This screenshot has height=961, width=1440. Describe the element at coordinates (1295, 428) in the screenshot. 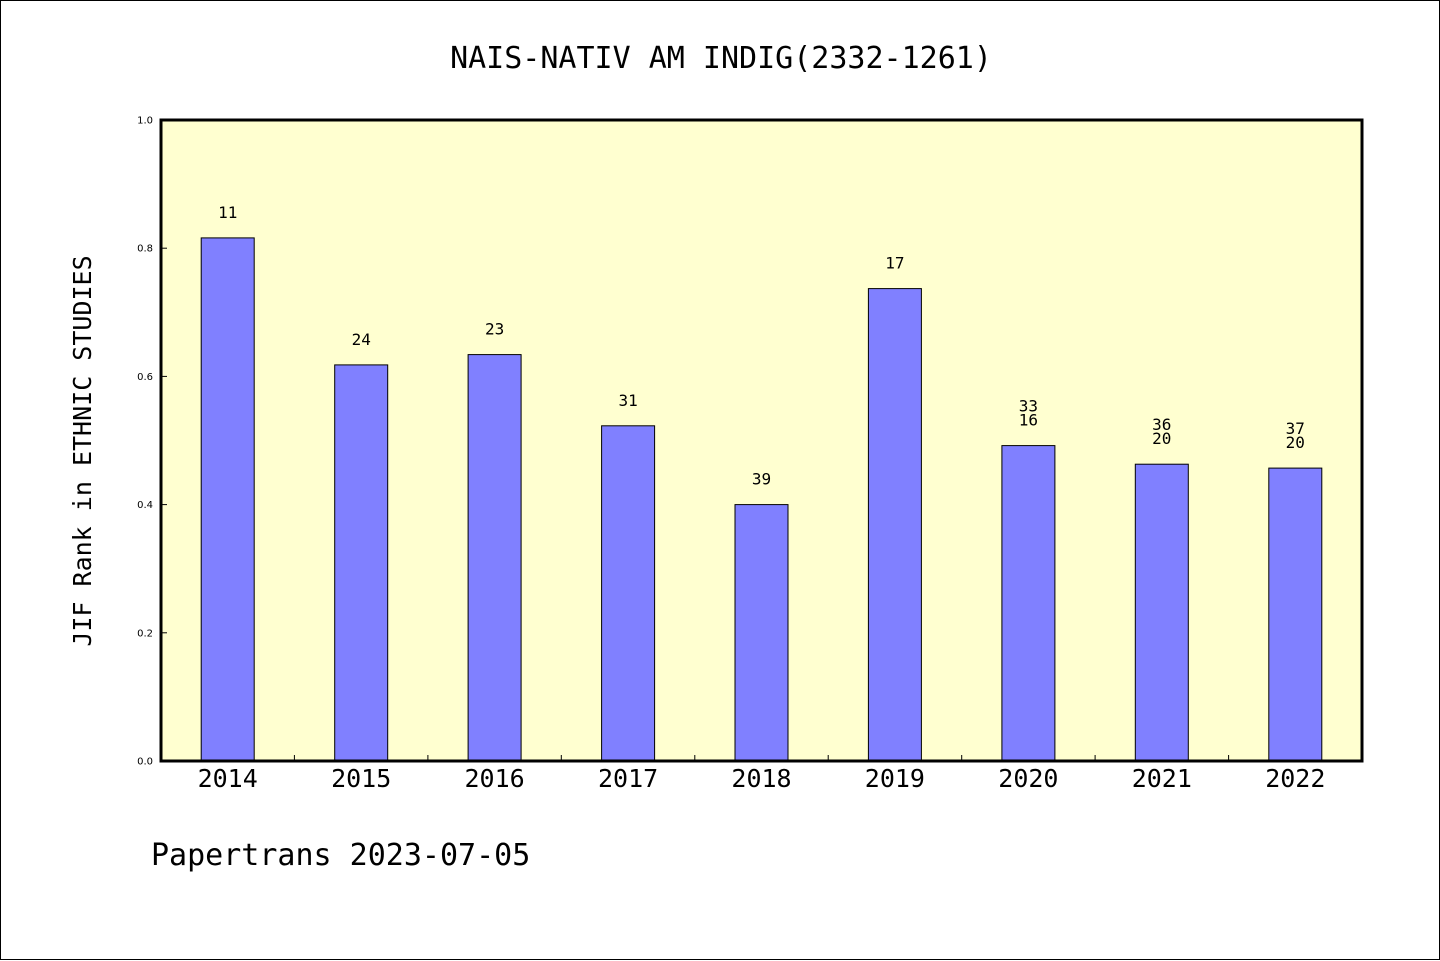

I see `bar-label-2022-1: 37` at that location.